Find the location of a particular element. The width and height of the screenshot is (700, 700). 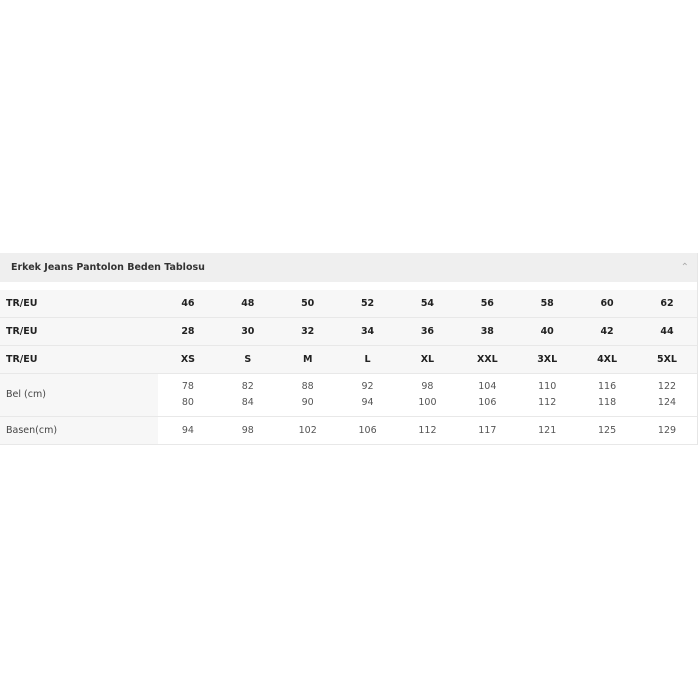

table-row: TR/EU 28 30 32 34 36 38 40 42 44 is located at coordinates (348, 331).